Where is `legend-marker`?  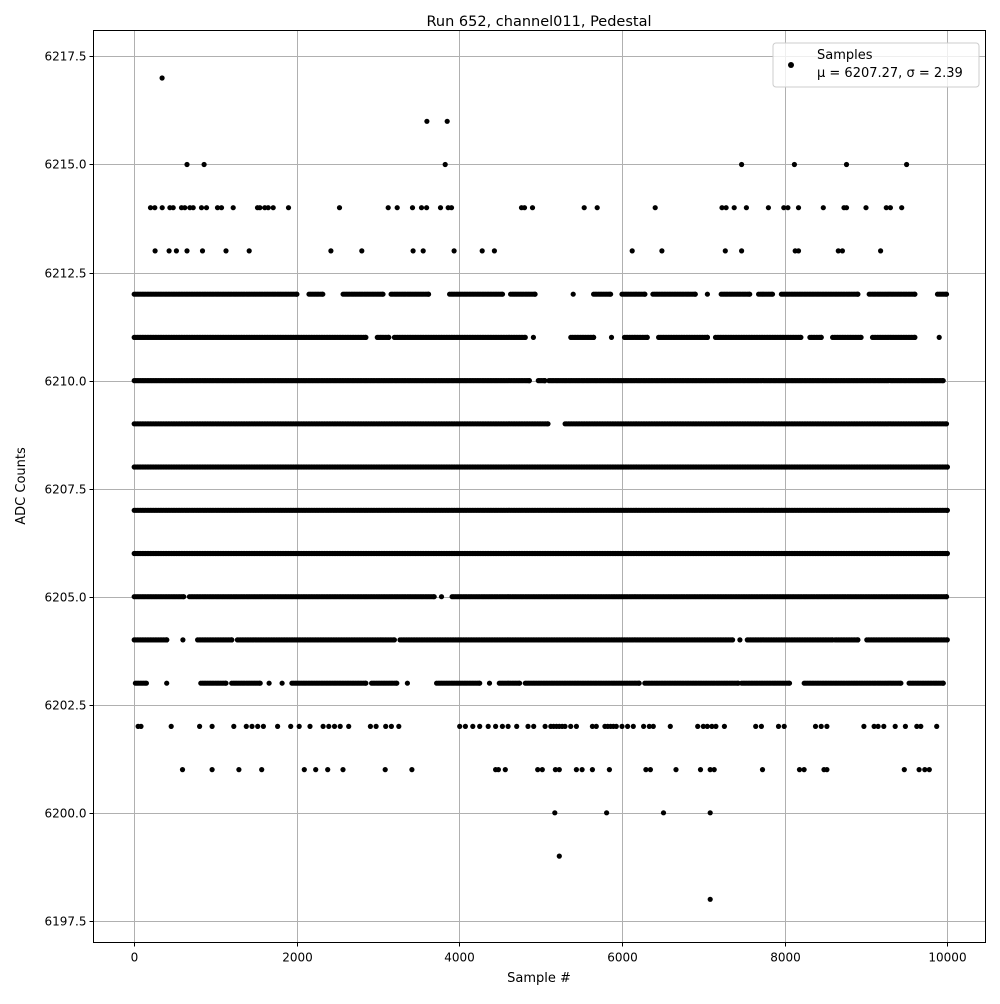 legend-marker is located at coordinates (791, 65).